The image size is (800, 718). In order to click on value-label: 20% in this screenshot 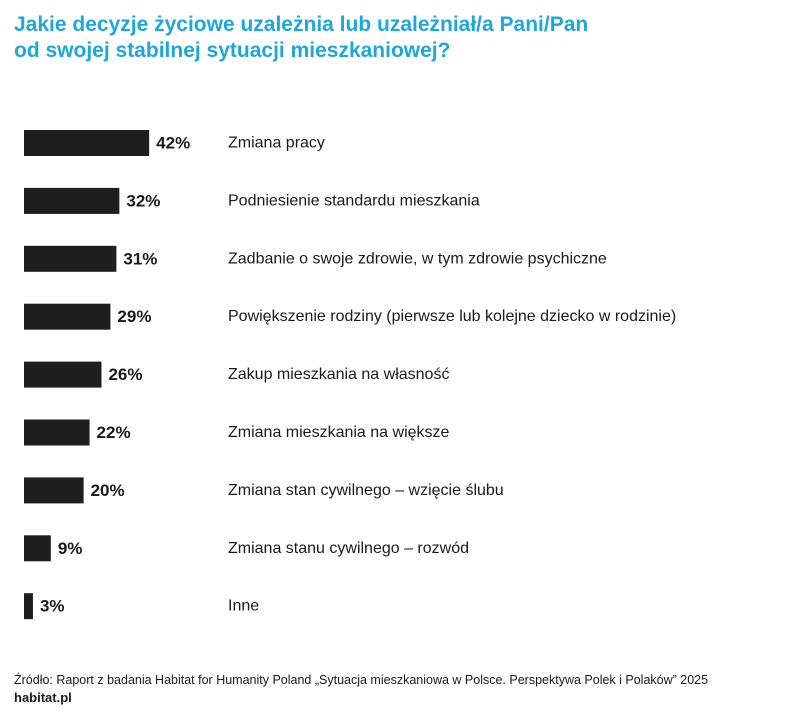, I will do `click(108, 490)`.